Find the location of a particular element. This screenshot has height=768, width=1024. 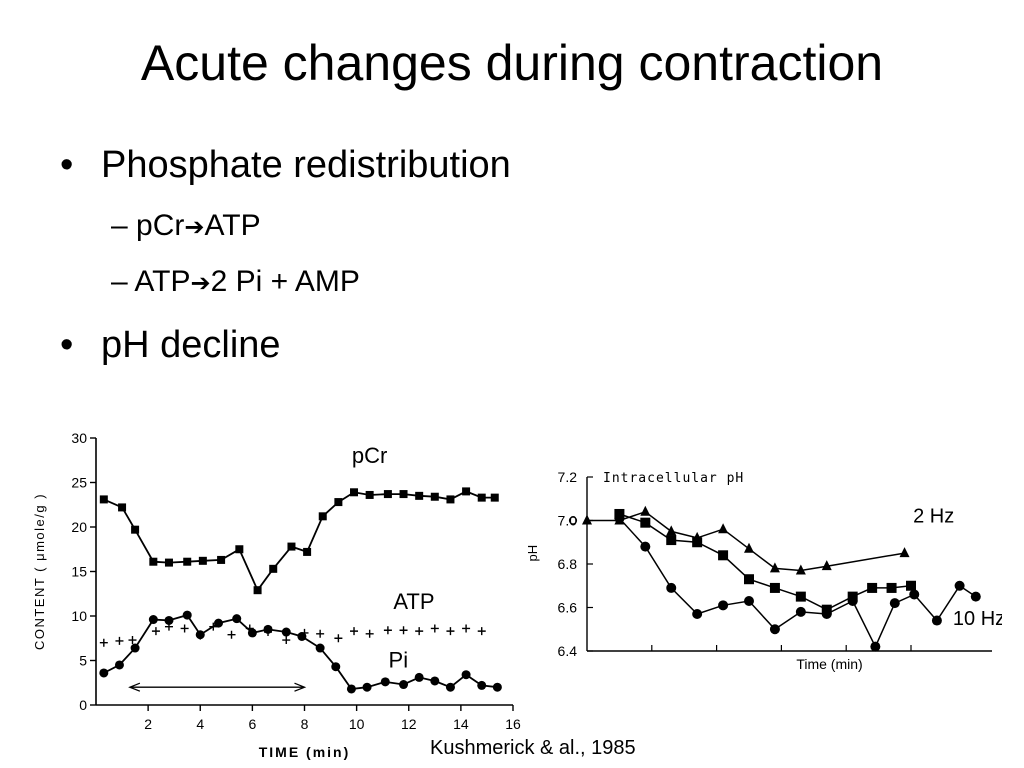

right-arrow-icon: ➔ is located at coordinates (200, 283).